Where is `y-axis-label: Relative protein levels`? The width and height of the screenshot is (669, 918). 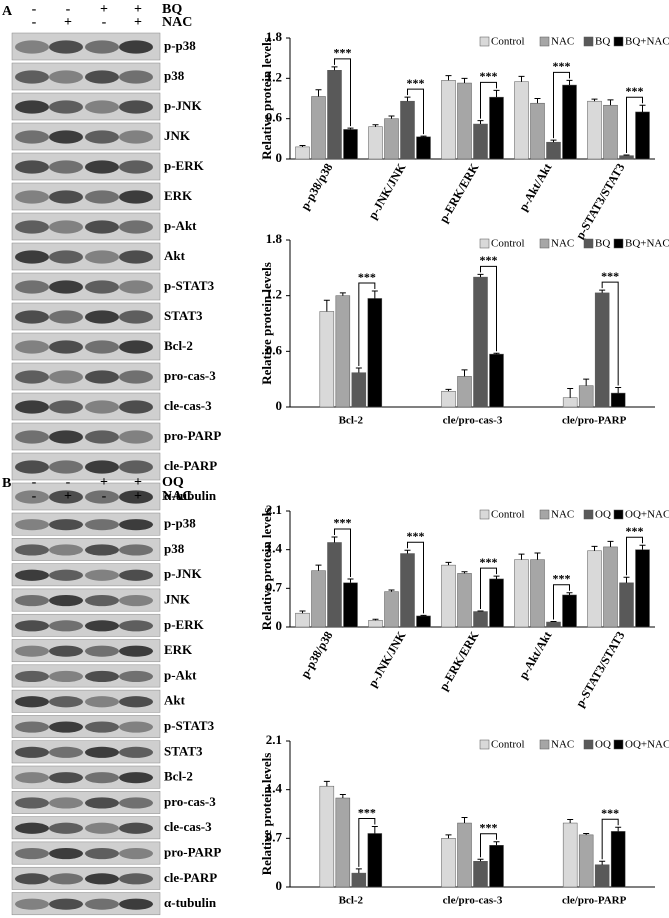
y-axis-label: Relative protein levels is located at coordinates (266, 98).